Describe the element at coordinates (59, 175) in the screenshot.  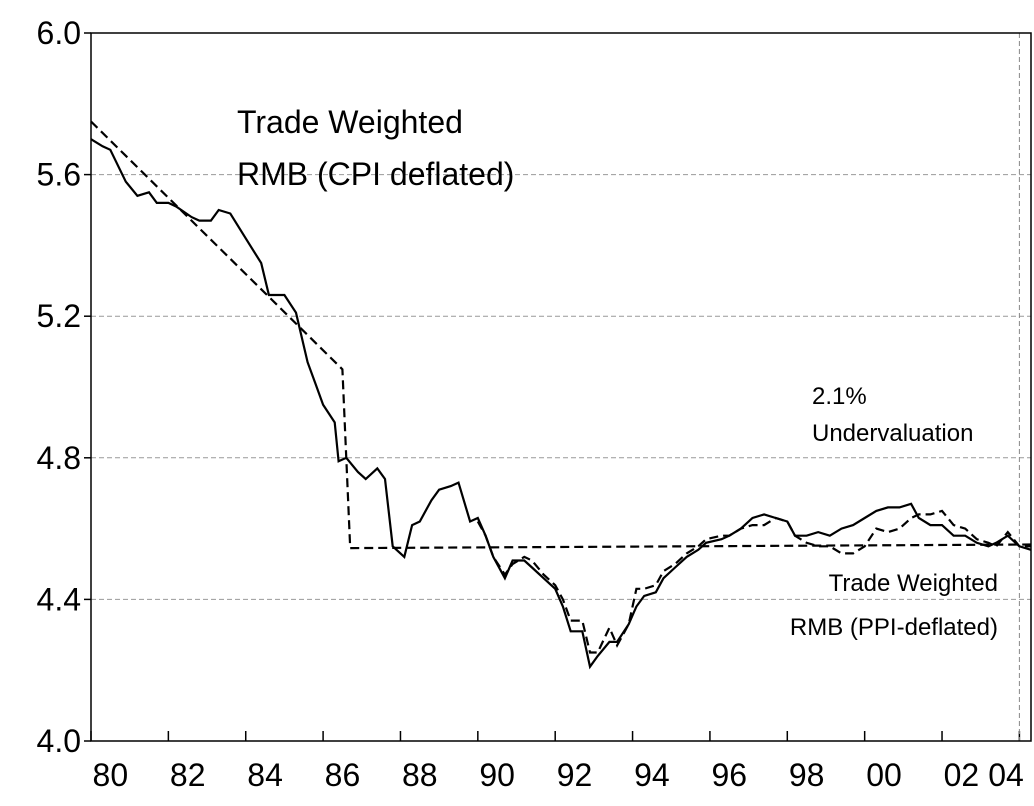
I see `y-tick-label: 5.6` at that location.